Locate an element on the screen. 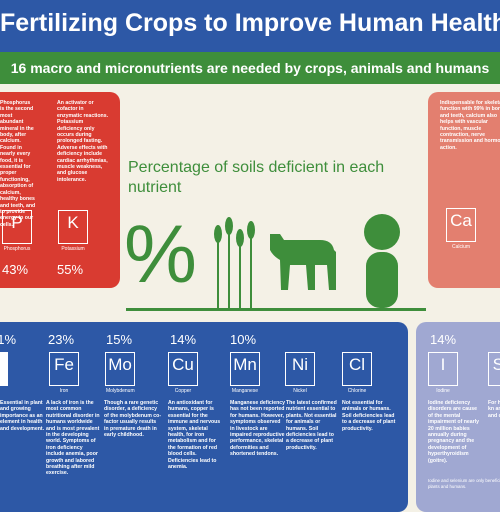  nickel-name: Nickel is located at coordinates (300, 391).